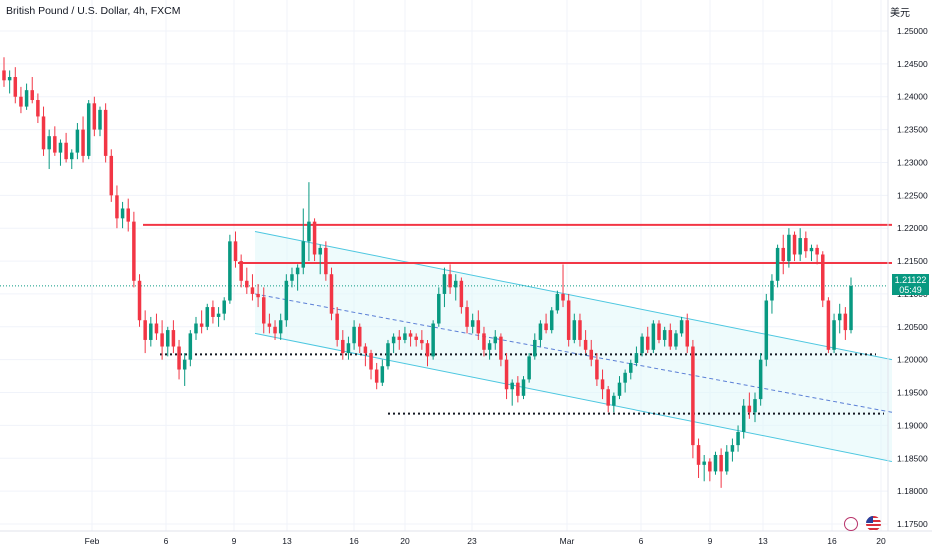 Image resolution: width=932 pixels, height=550 pixels. What do you see at coordinates (910, 290) in the screenshot?
I see `bar-countdown: 05:49` at bounding box center [910, 290].